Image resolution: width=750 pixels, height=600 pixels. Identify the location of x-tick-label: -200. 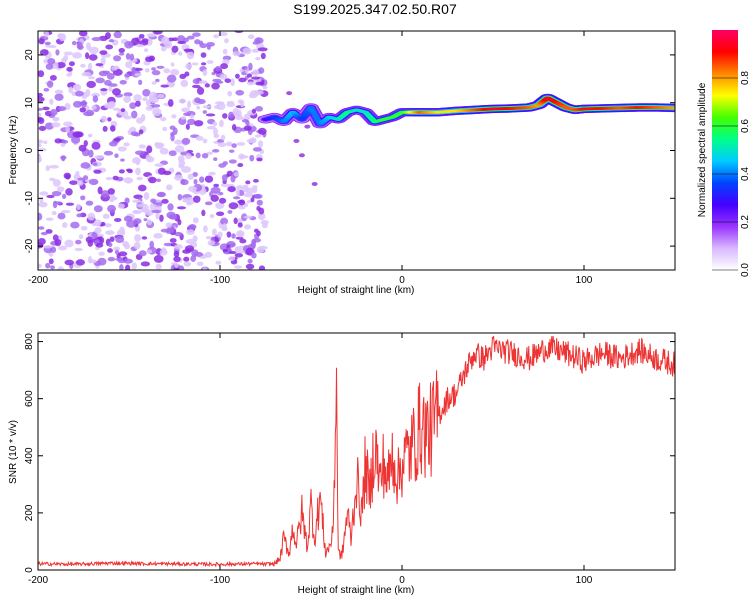
(38, 280).